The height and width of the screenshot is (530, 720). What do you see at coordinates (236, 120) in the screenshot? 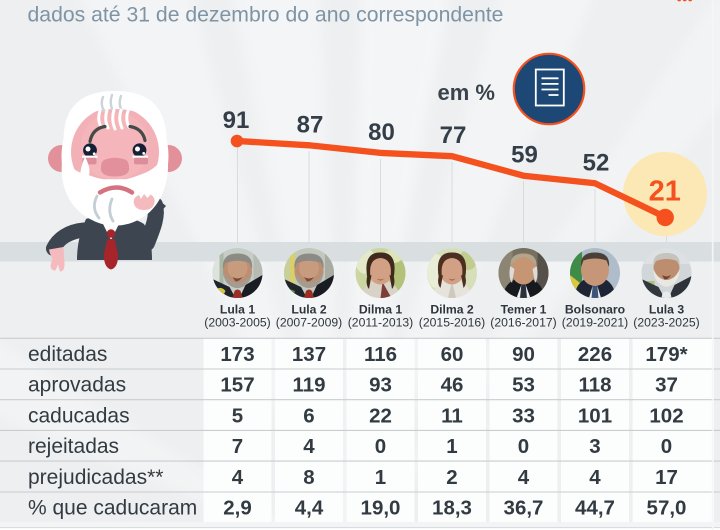
I see `svg-text: 91` at bounding box center [236, 120].